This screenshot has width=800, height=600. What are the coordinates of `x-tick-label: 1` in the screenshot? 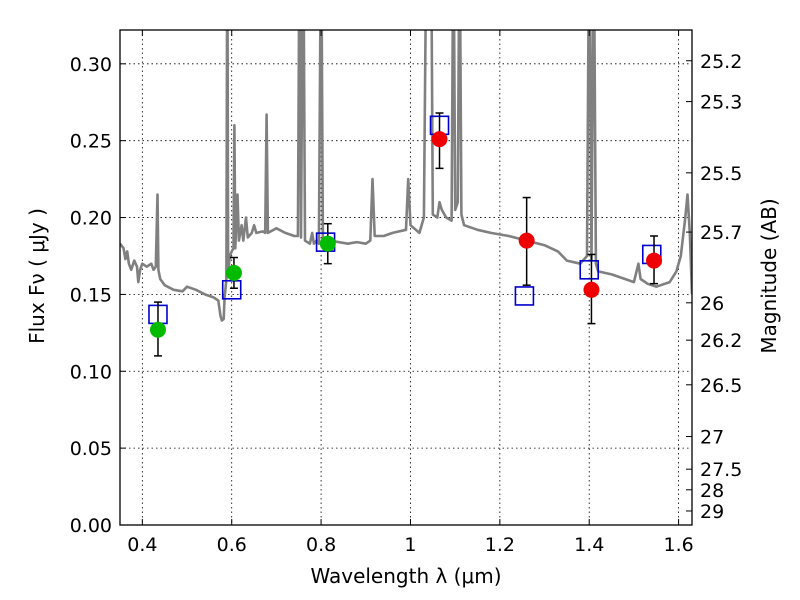 It's located at (410, 545).